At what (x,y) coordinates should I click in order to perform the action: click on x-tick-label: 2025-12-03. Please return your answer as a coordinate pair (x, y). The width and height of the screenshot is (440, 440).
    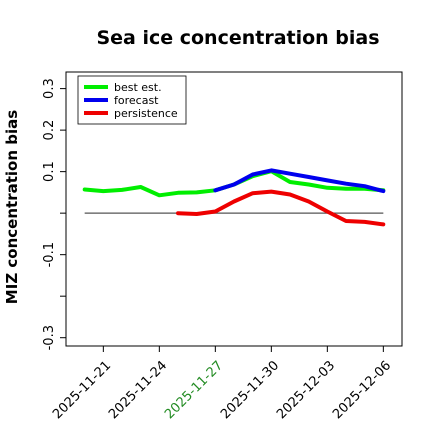
    Looking at the image, I should click on (306, 390).